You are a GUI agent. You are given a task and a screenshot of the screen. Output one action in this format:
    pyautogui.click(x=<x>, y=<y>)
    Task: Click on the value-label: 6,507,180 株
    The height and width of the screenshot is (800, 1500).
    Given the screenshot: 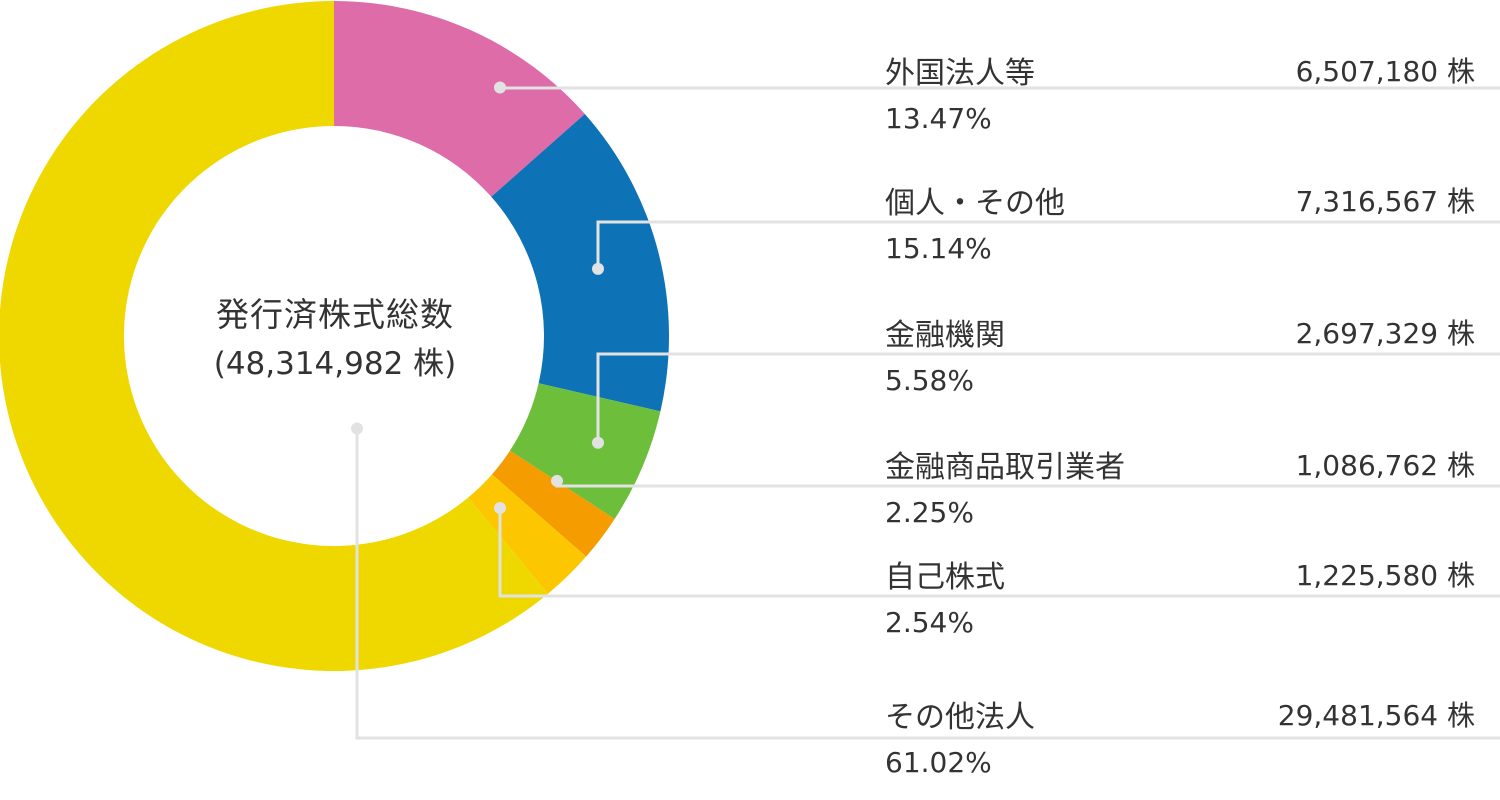 What is the action you would take?
    pyautogui.click(x=1385, y=71)
    